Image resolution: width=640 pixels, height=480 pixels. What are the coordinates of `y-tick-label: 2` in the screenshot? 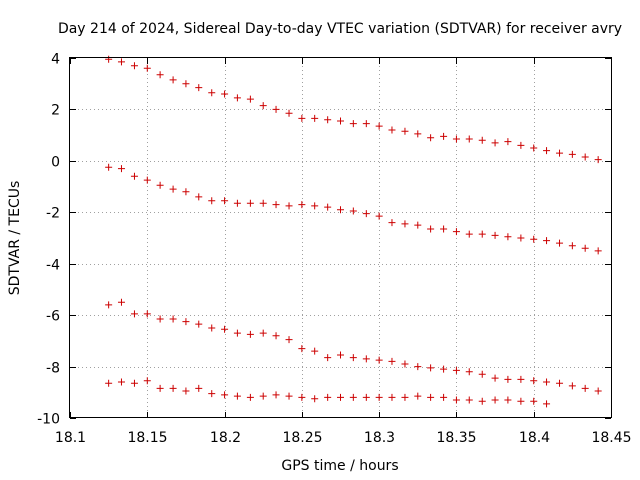 It's located at (55, 111).